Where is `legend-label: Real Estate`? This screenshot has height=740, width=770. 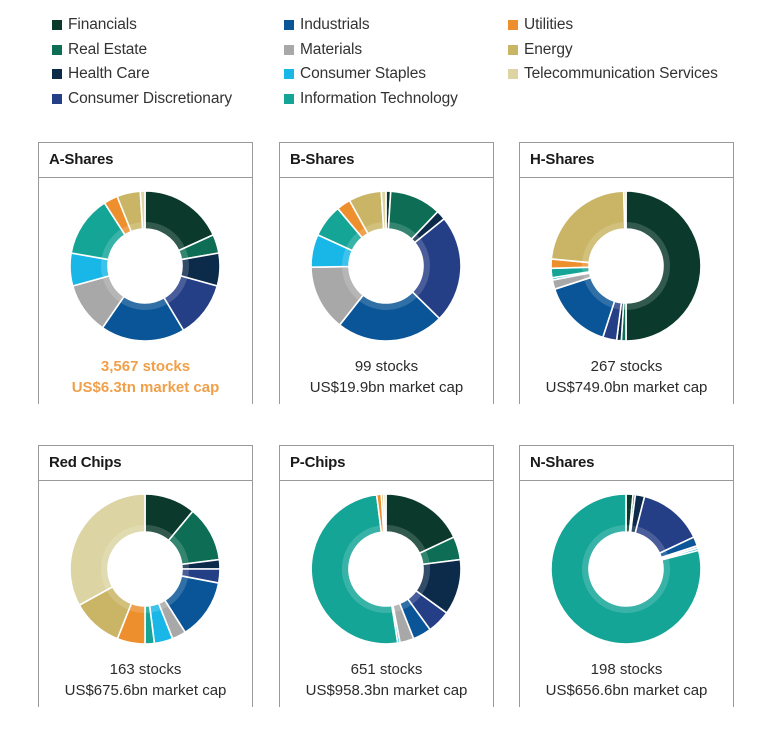 legend-label: Real Estate is located at coordinates (108, 49).